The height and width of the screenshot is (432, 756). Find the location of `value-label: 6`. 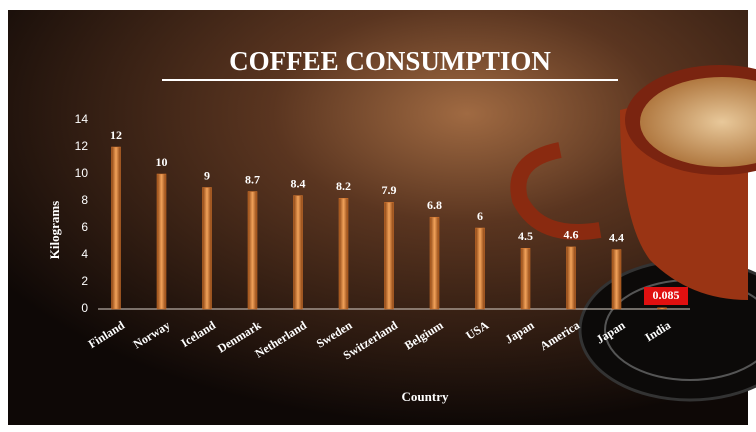

value-label: 6 is located at coordinates (480, 216).